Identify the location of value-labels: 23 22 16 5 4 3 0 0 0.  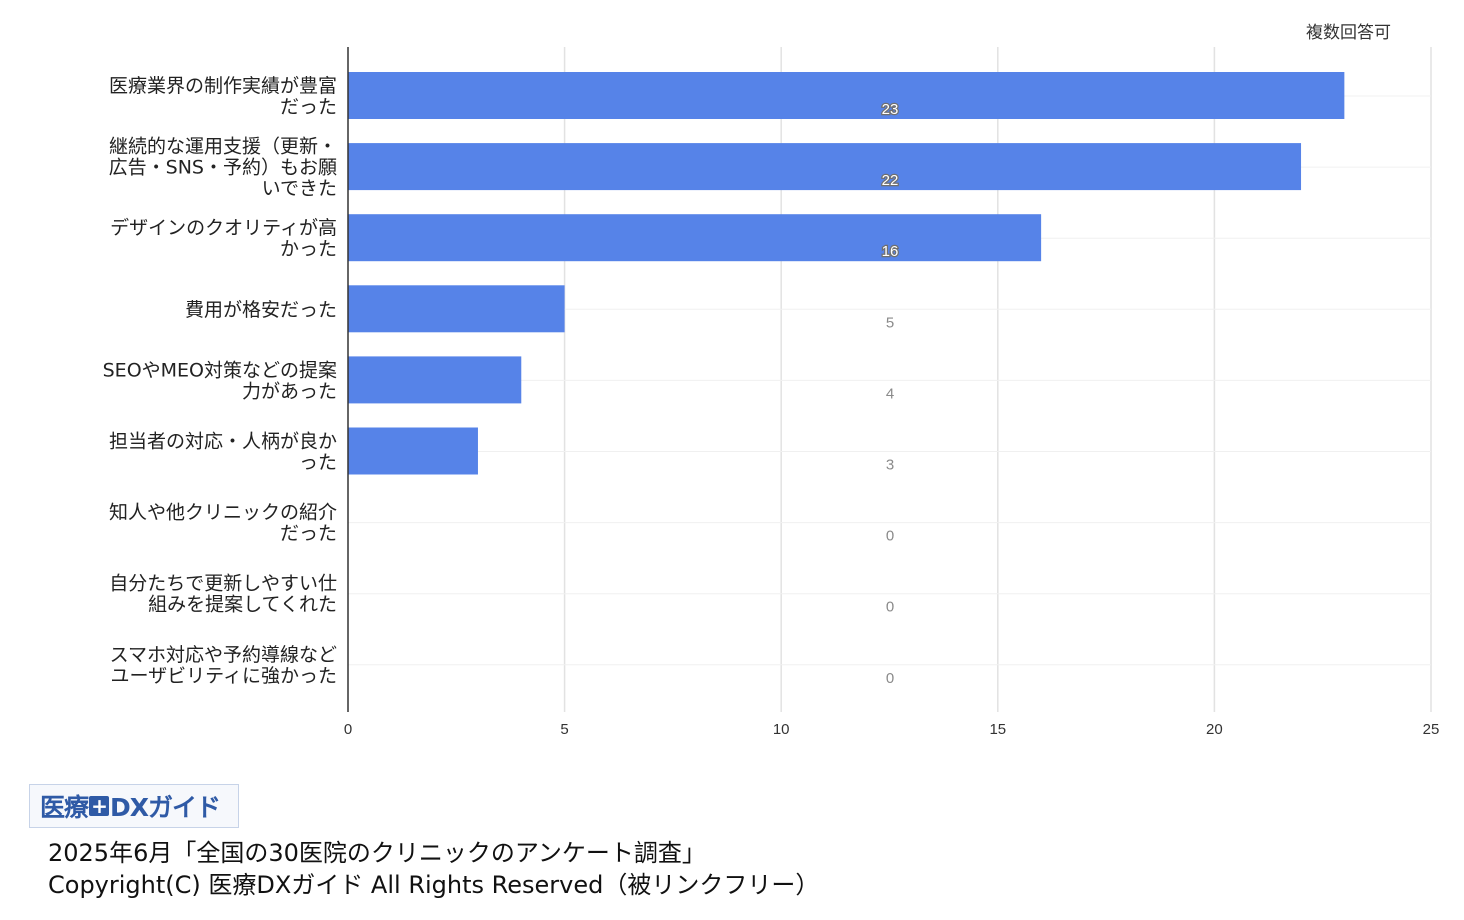
(889, 393).